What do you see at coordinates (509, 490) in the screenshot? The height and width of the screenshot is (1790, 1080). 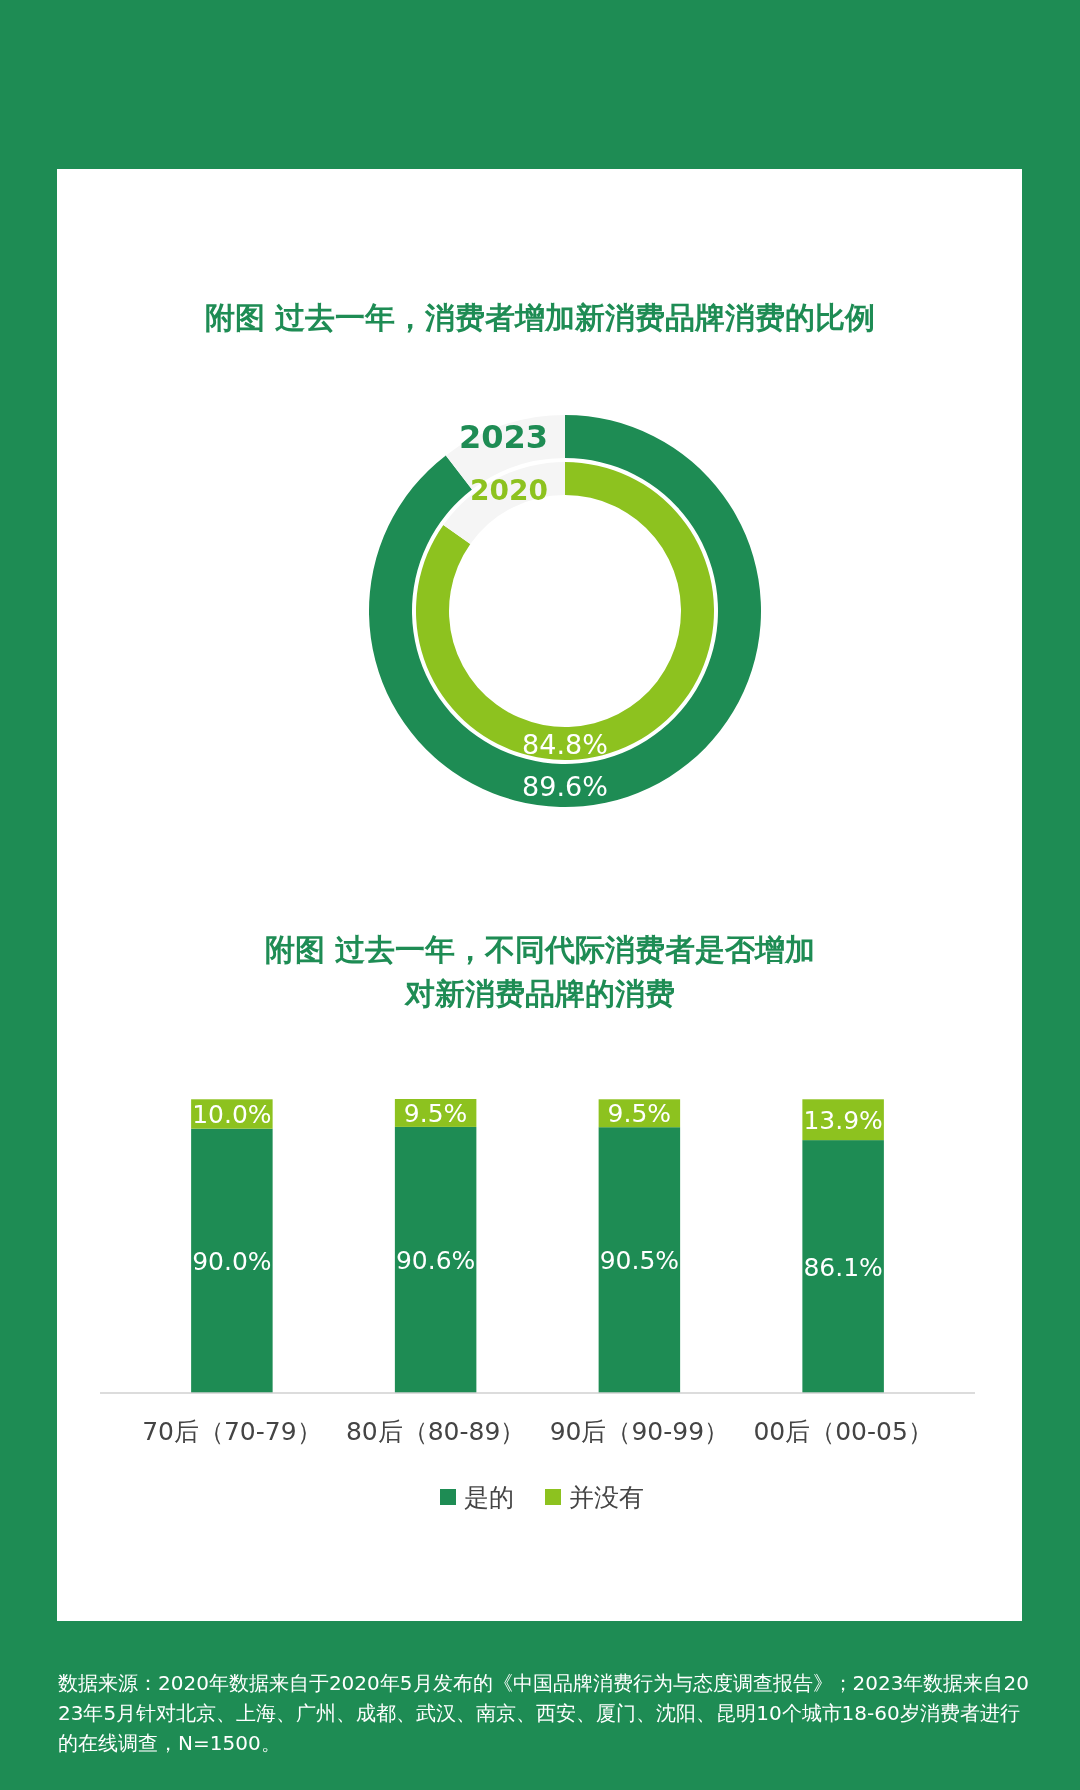 I see `slice-label: 2020` at bounding box center [509, 490].